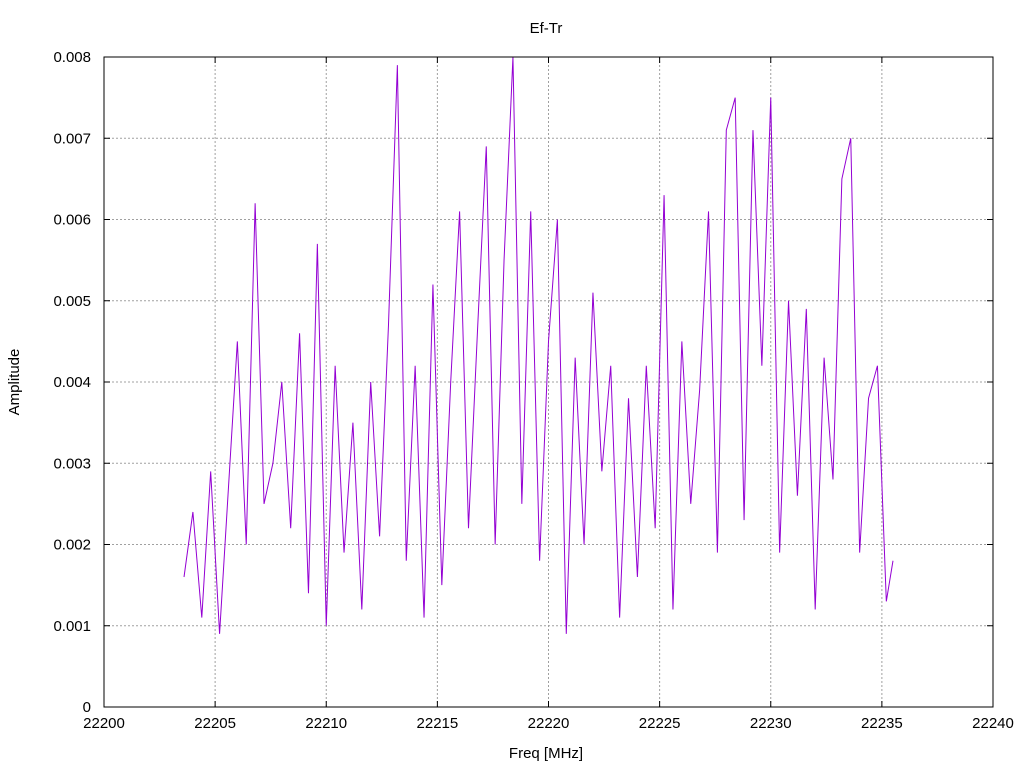  Describe the element at coordinates (993, 723) in the screenshot. I see `x-tick-label: 22240` at that location.